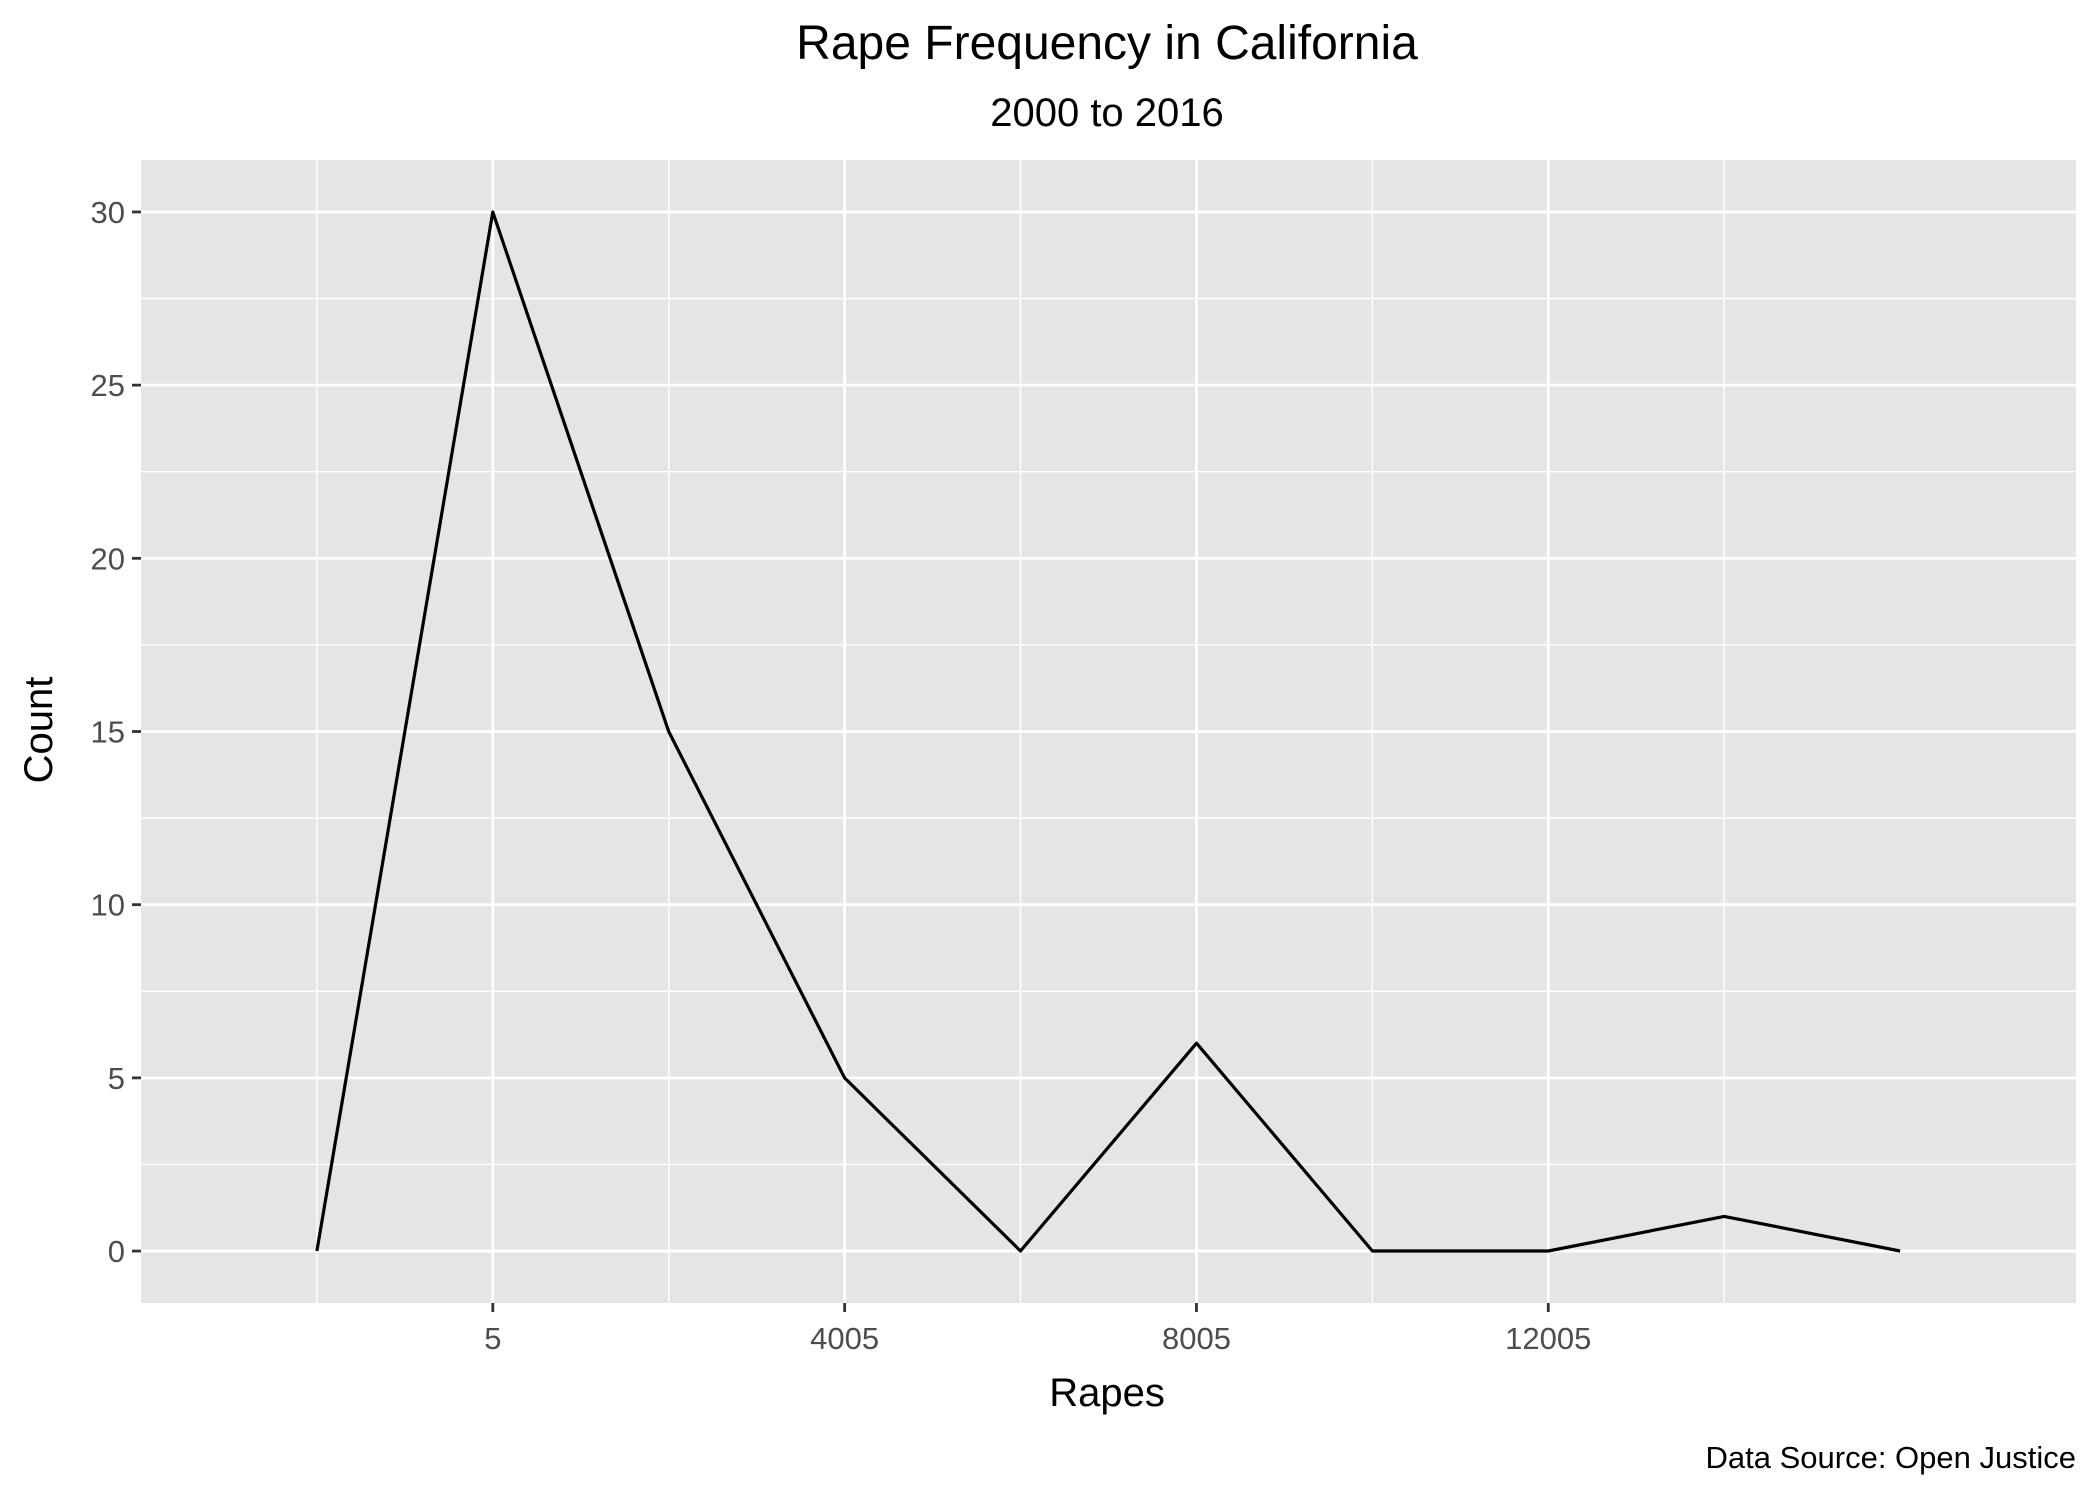 This screenshot has height=1499, width=2099. Describe the element at coordinates (116, 1251) in the screenshot. I see `y-tick-label: 0` at that location.